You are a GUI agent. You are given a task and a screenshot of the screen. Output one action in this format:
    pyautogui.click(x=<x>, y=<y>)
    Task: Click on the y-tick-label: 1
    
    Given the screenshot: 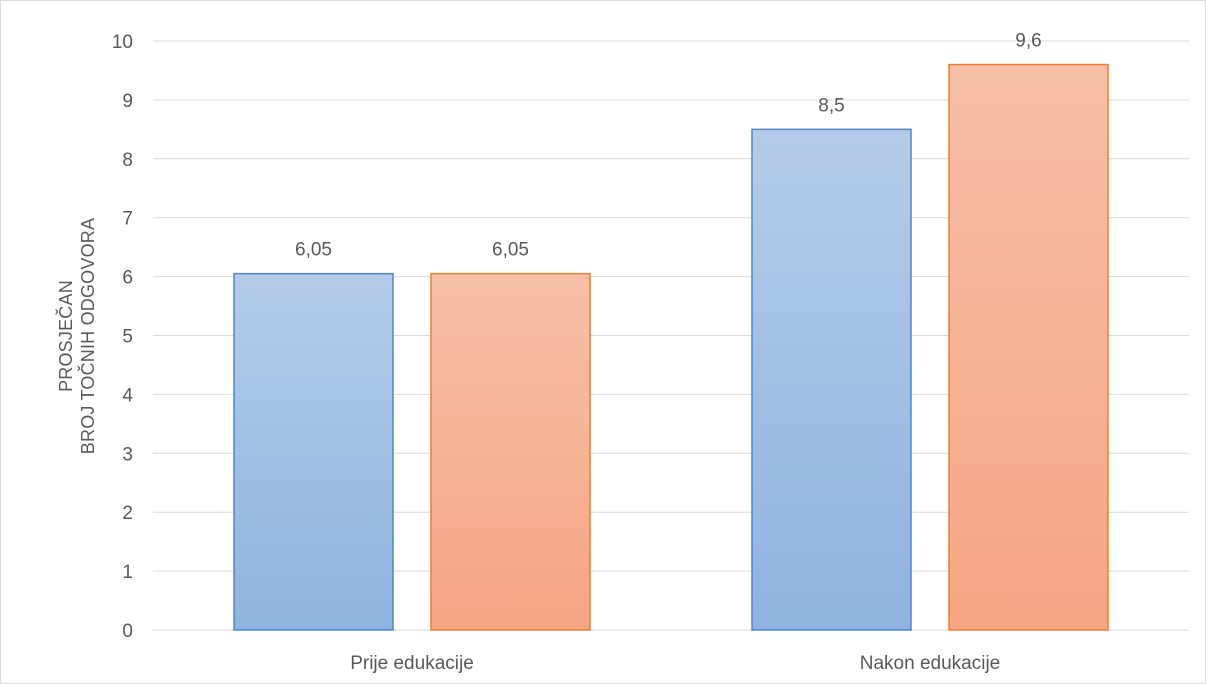 What is the action you would take?
    pyautogui.click(x=127, y=572)
    